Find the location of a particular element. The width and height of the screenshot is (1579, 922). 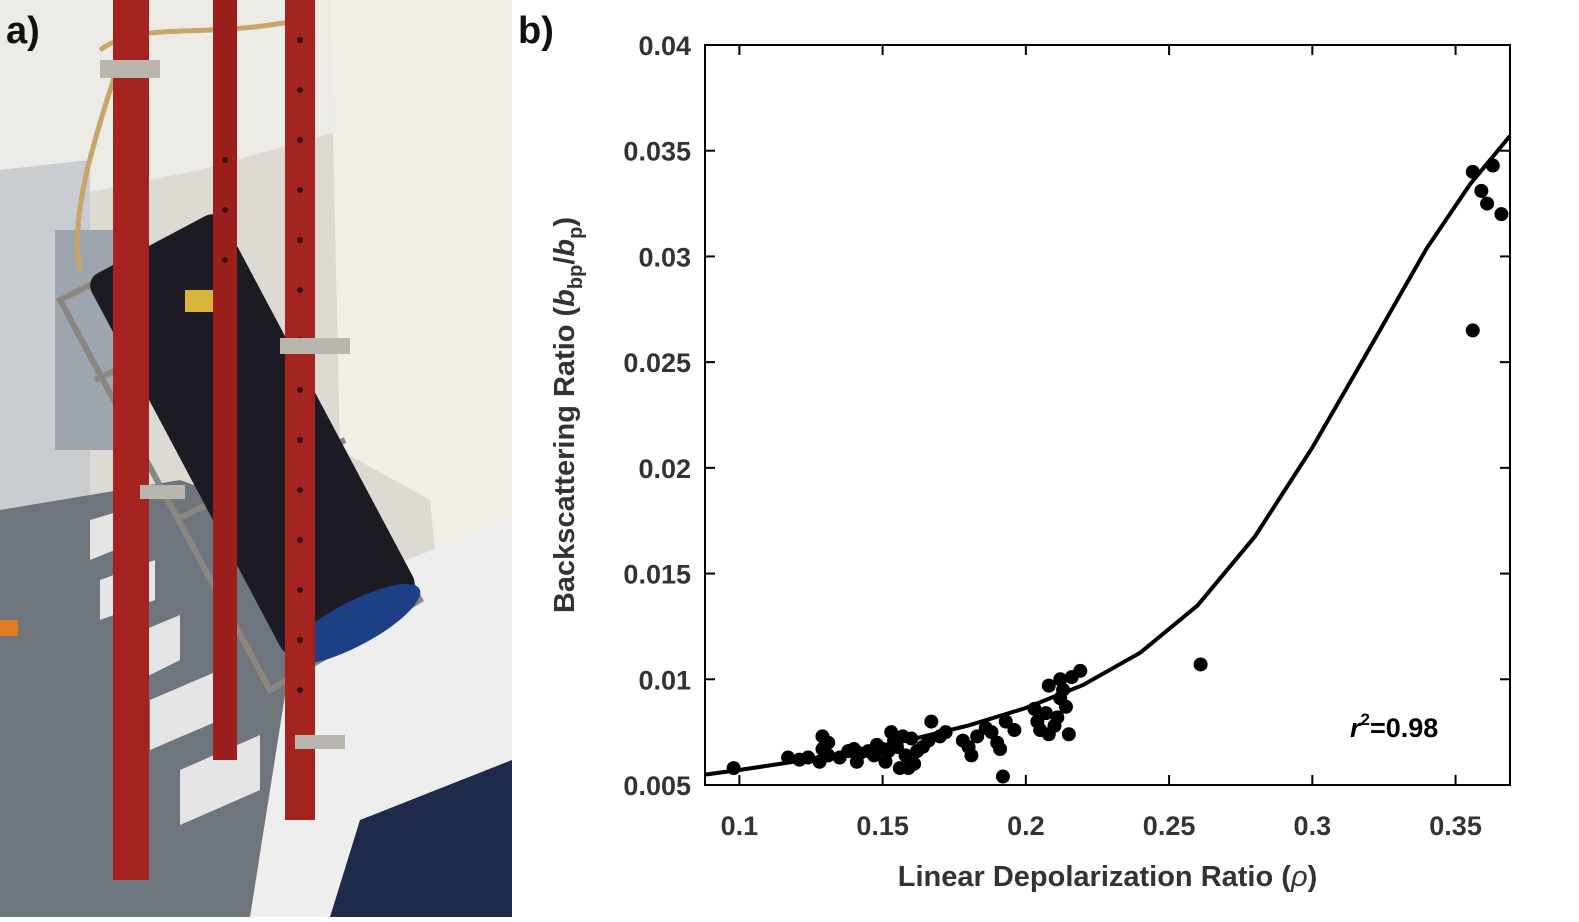

x-tick-label: 0.1 is located at coordinates (740, 826).